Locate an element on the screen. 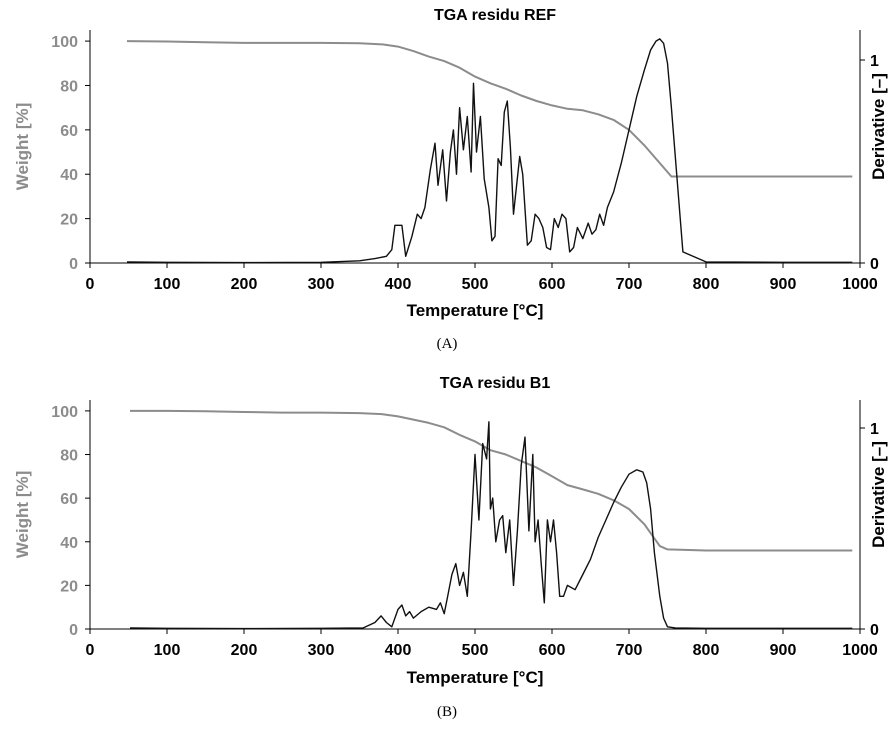  chart-2-x-tick-label-400: 400 is located at coordinates (398, 650).